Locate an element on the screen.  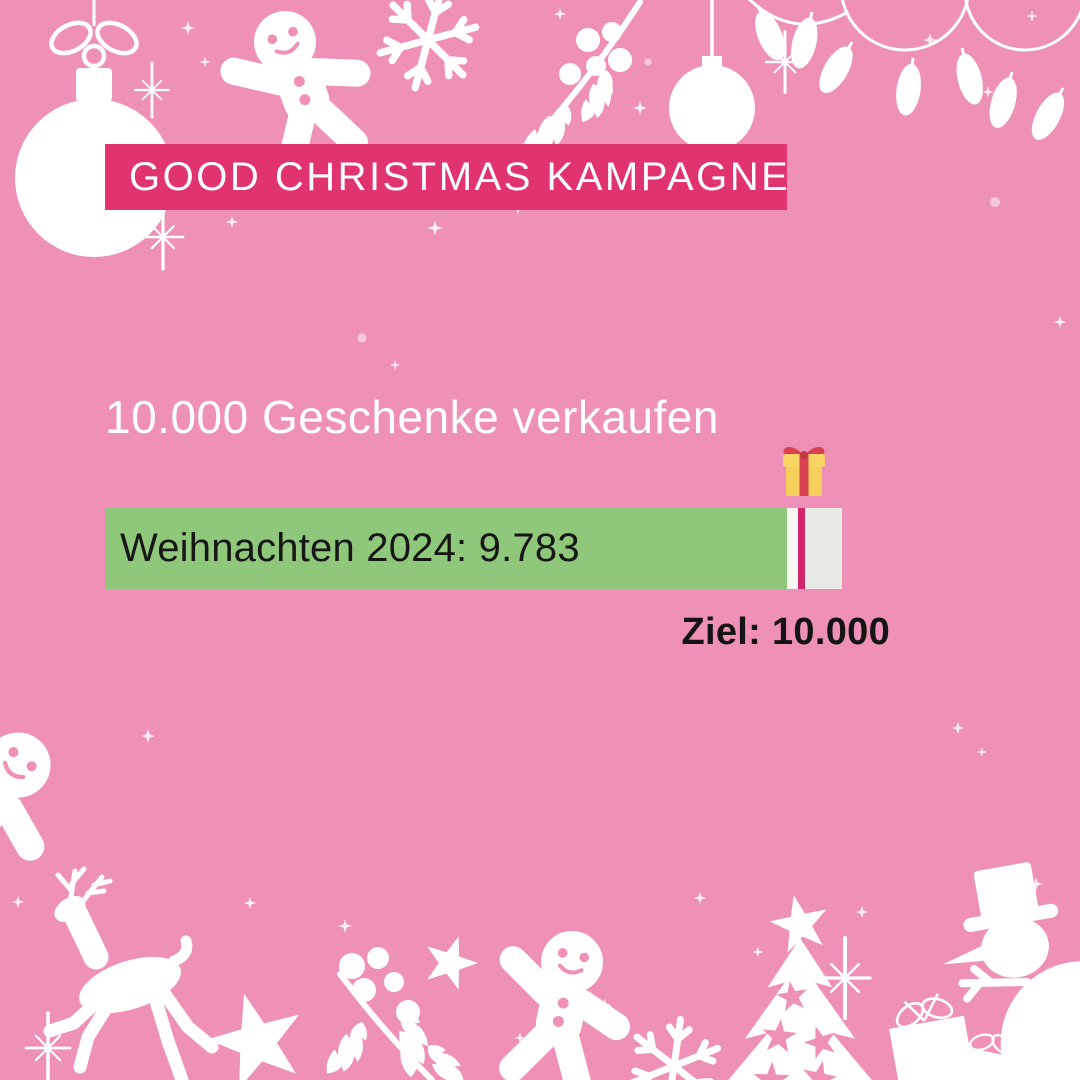
bauble-large-icon is located at coordinates (94, 128).